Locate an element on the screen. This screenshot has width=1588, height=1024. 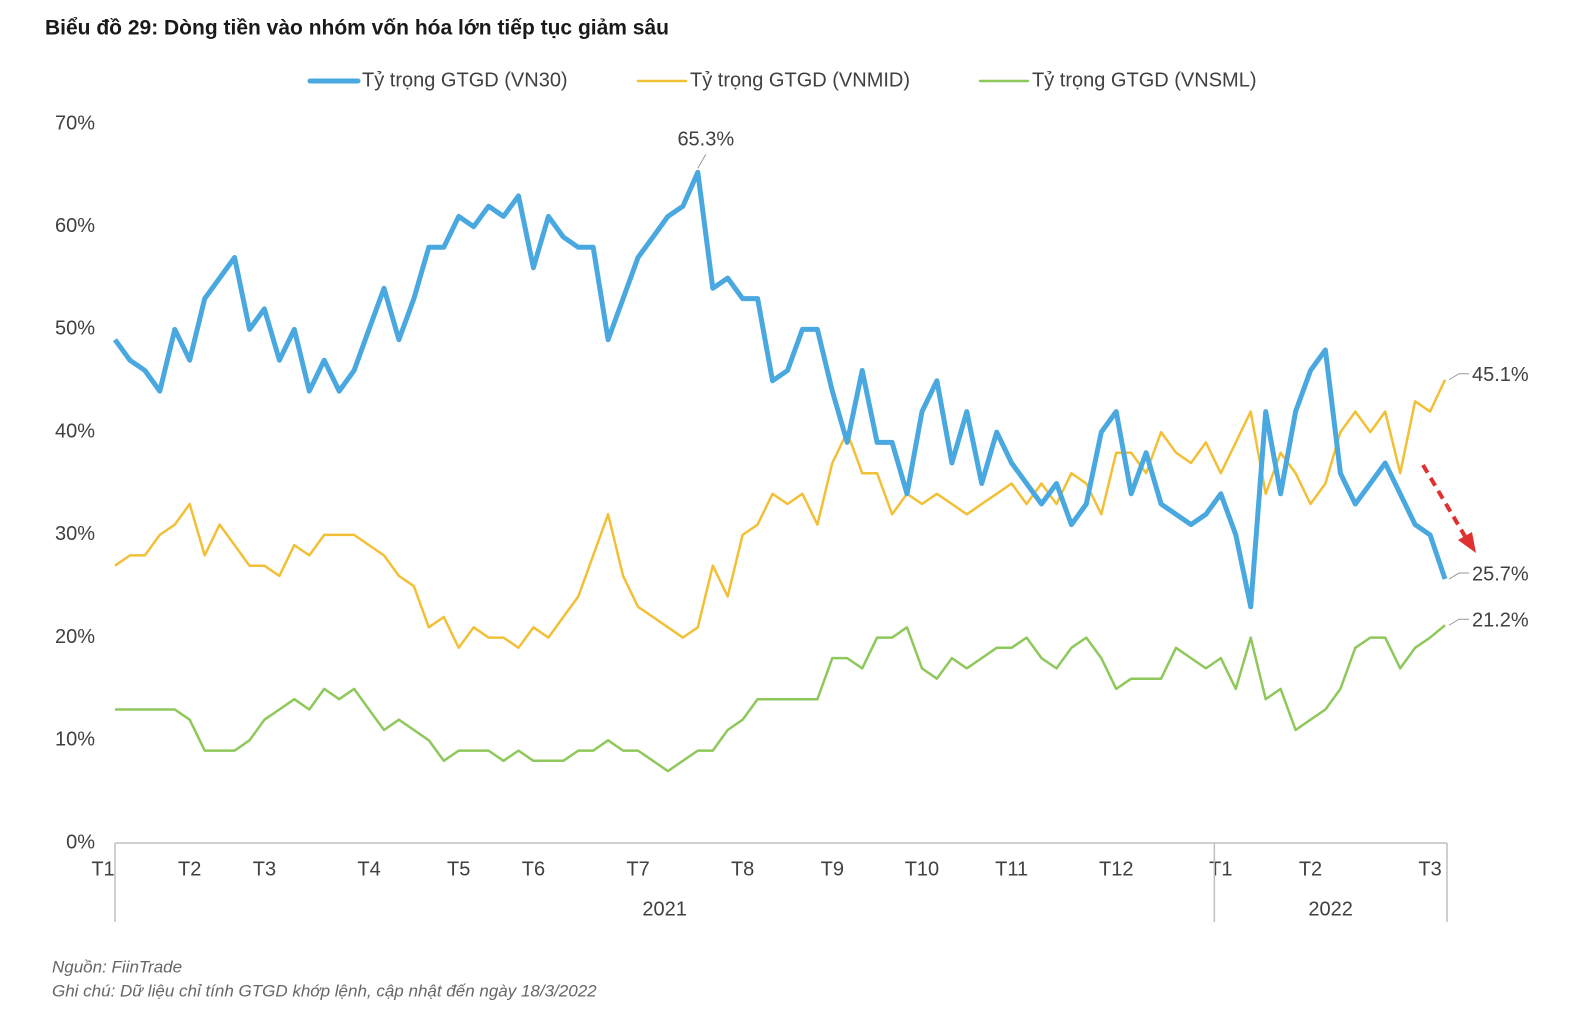
y-tick-label: 60% is located at coordinates (75, 226).